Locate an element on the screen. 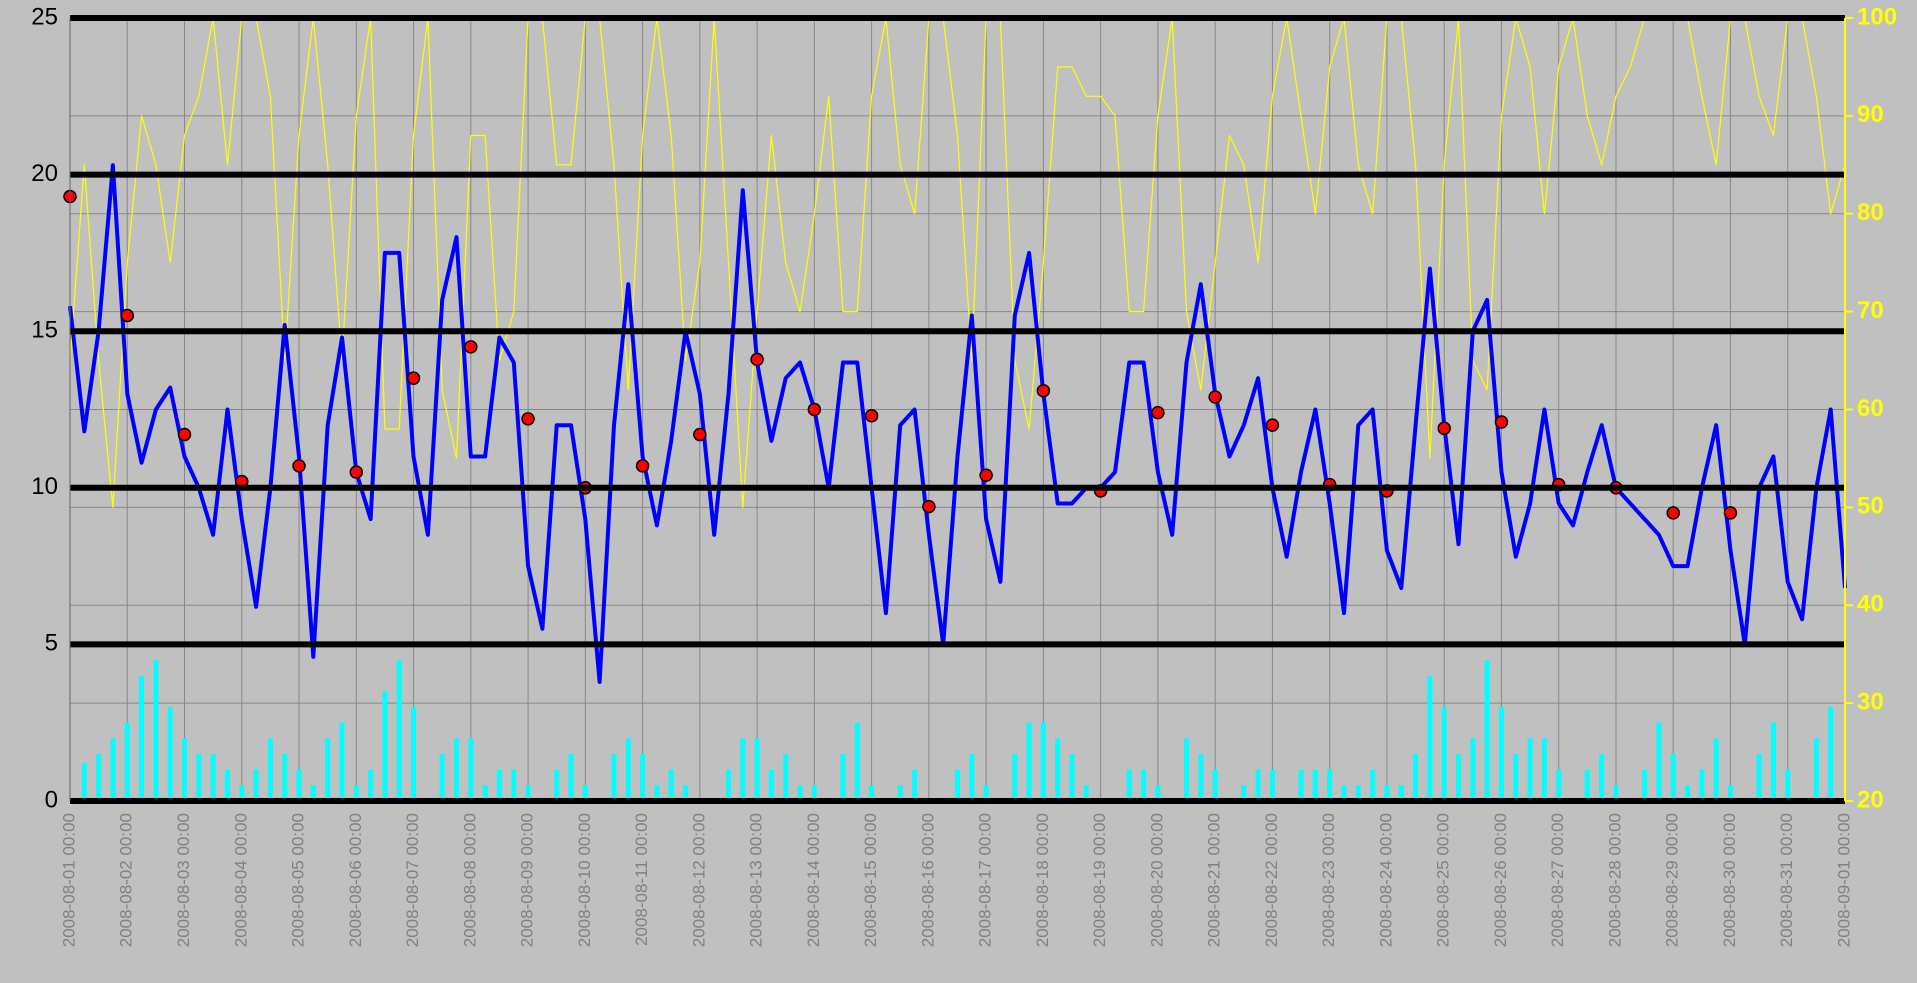 This screenshot has height=983, width=1917. x-tick-label: 2008-08-15 00:00 is located at coordinates (870, 880).